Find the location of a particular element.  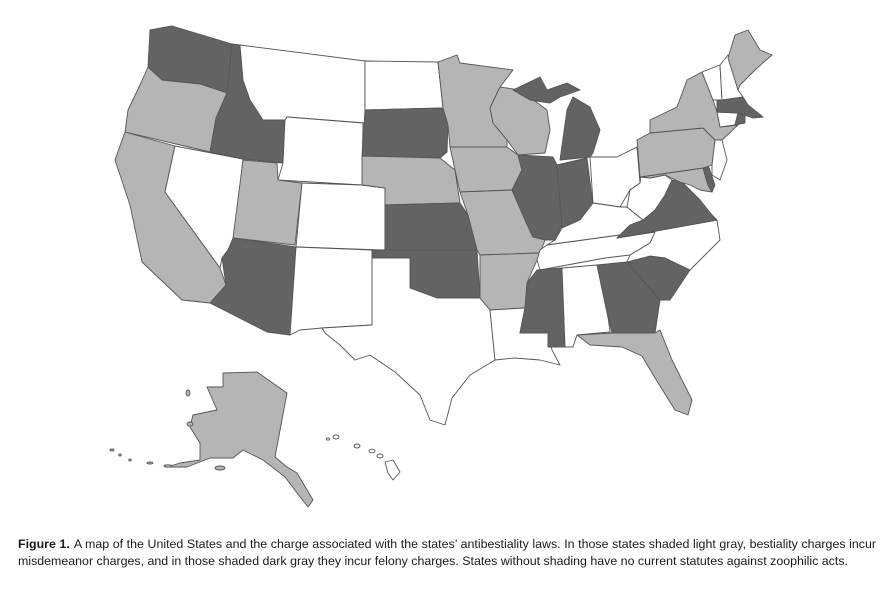

state-co is located at coordinates (340, 216).